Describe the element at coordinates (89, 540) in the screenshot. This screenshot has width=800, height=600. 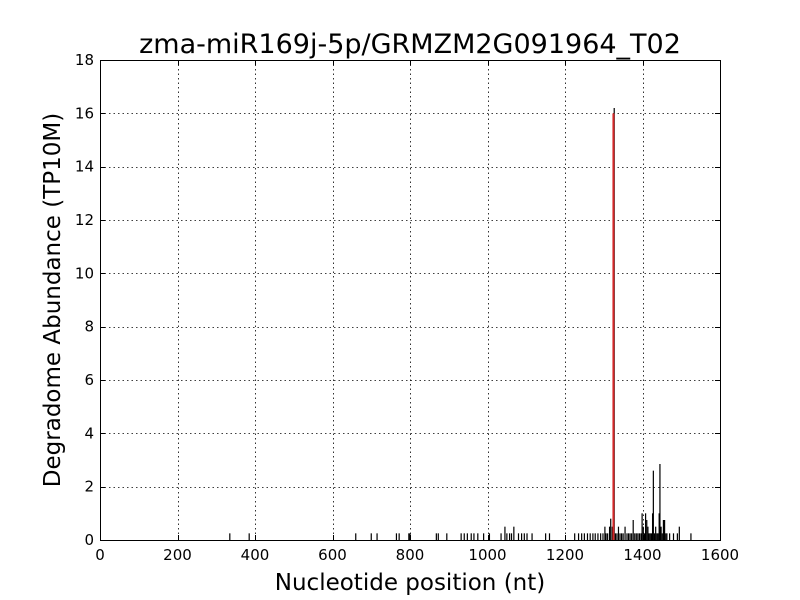
I see `y-tick-label: 0` at that location.